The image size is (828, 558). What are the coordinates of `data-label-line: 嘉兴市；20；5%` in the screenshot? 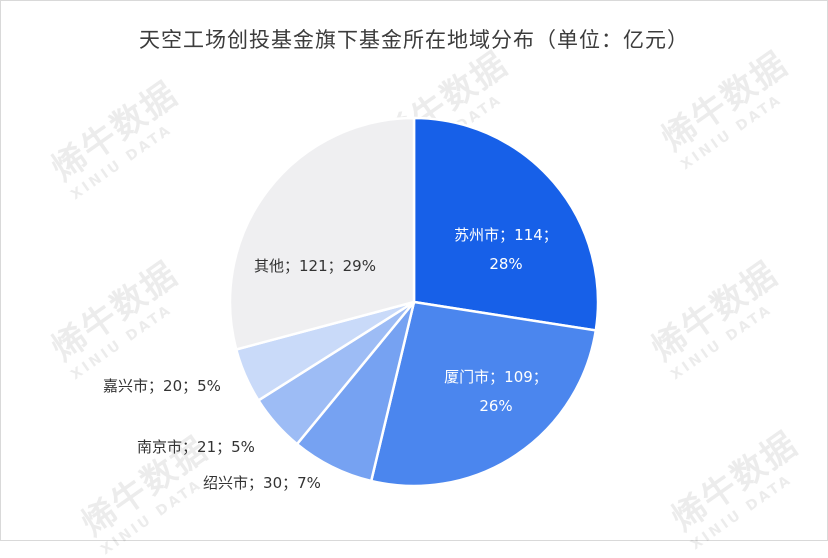 It's located at (162, 386).